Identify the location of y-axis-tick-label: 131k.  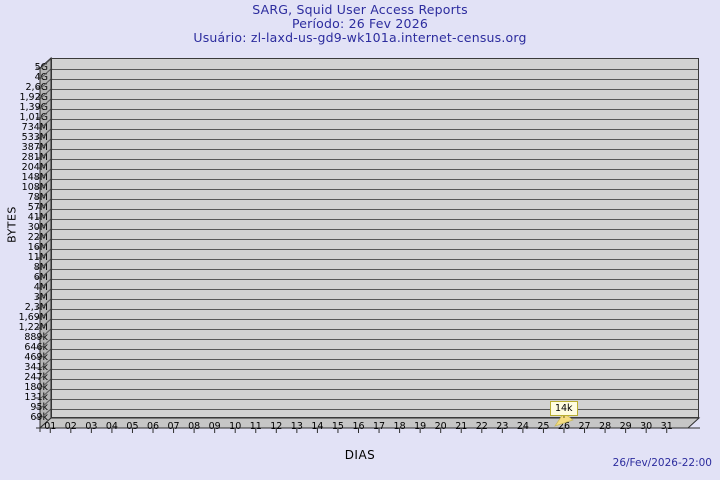
(36, 397).